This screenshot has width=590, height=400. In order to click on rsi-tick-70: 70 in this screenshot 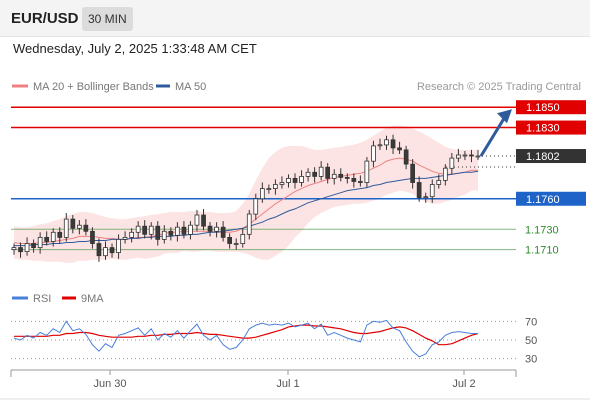, I will do `click(531, 322)`.